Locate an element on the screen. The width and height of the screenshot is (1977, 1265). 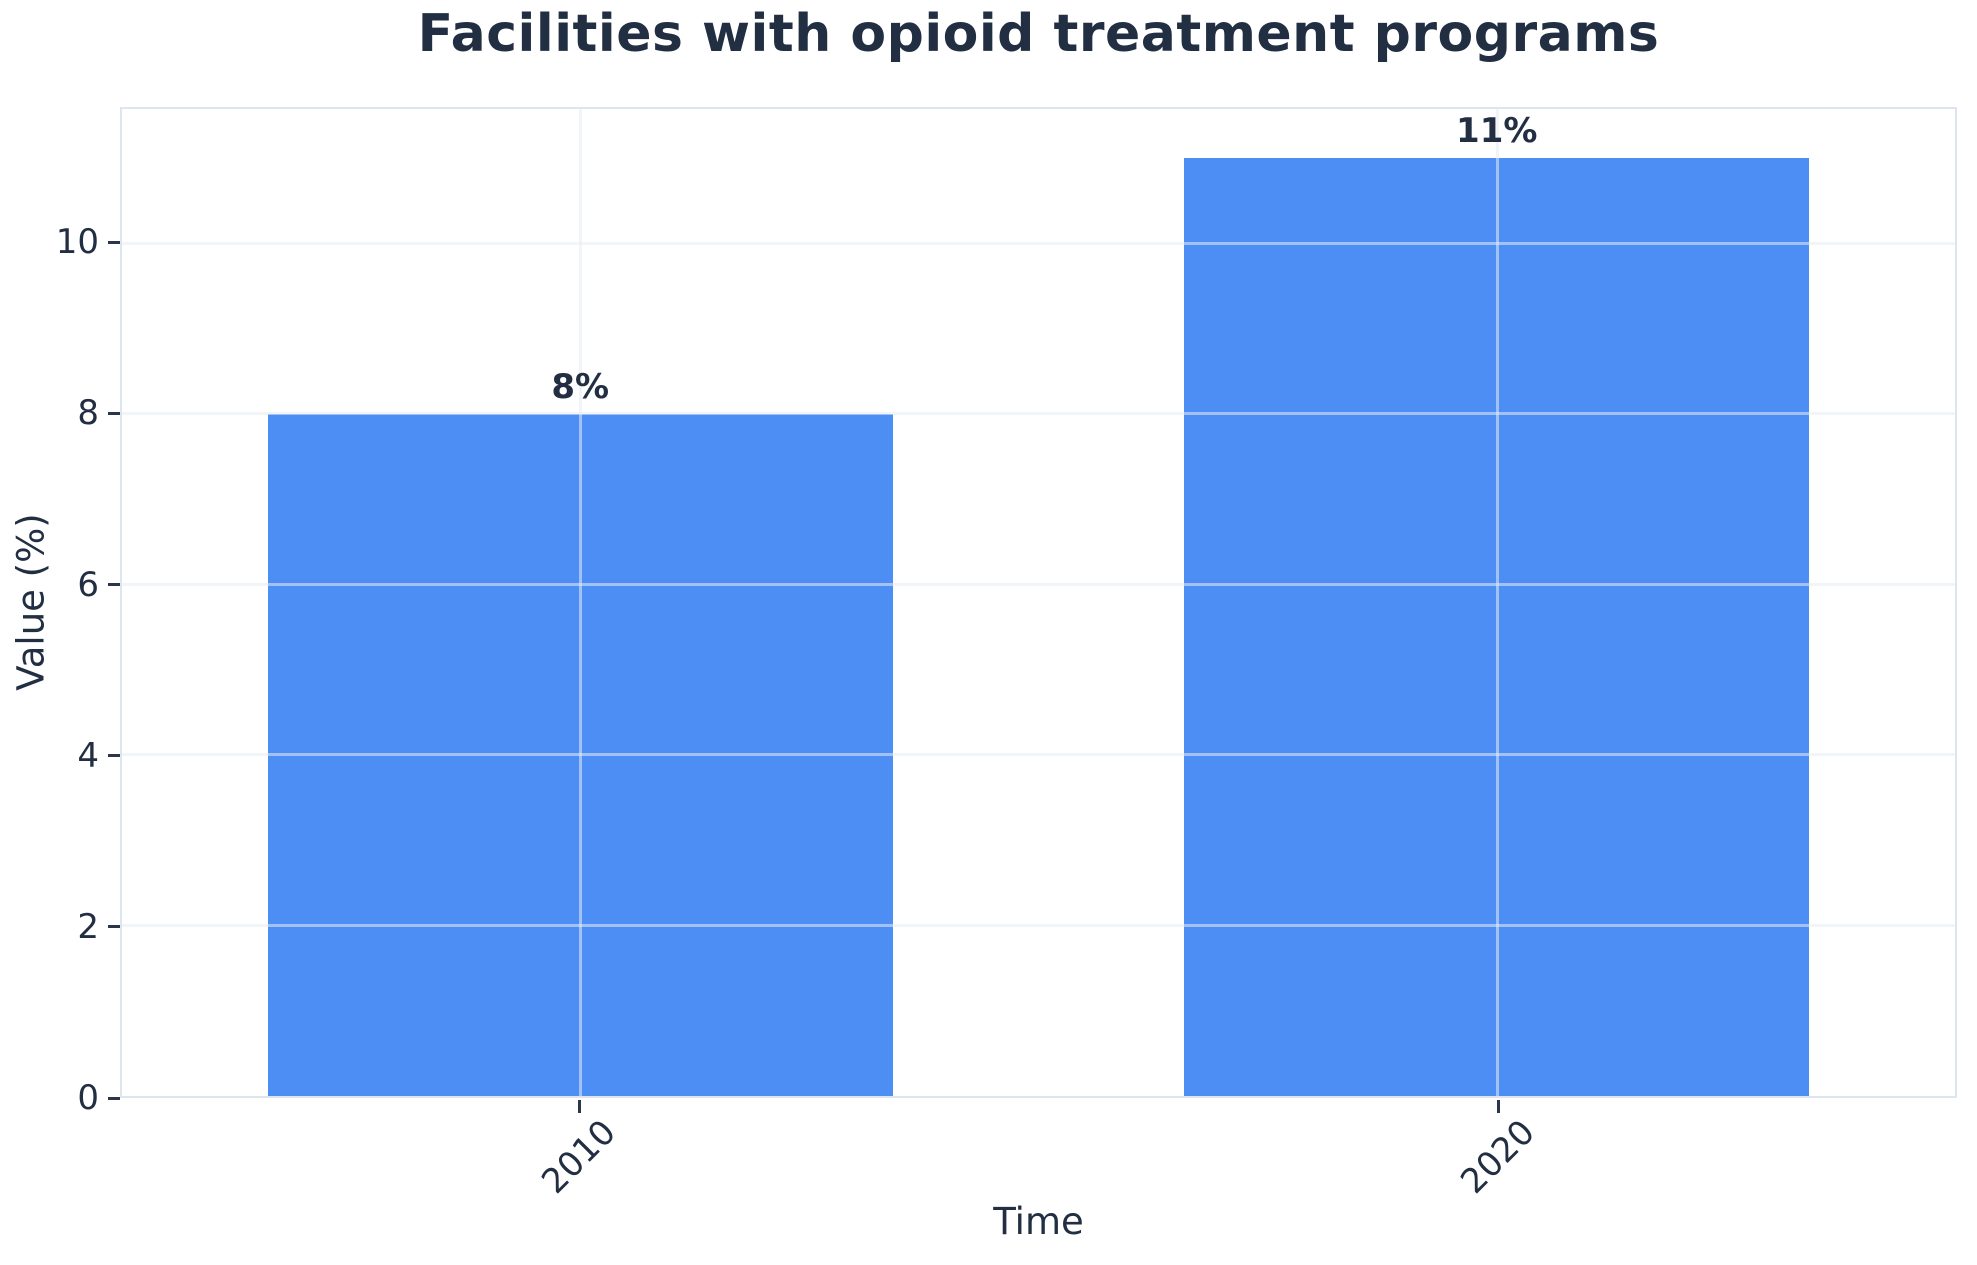
y-tick: 8 is located at coordinates (98, 413).